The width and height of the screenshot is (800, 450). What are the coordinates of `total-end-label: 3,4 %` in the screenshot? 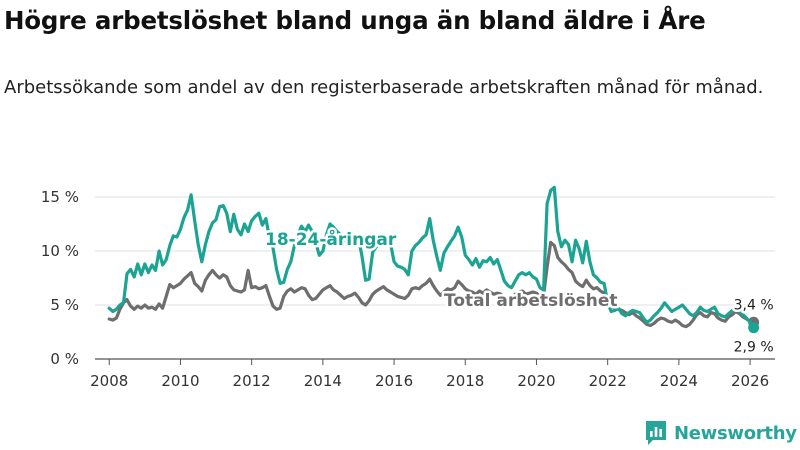 It's located at (754, 305).